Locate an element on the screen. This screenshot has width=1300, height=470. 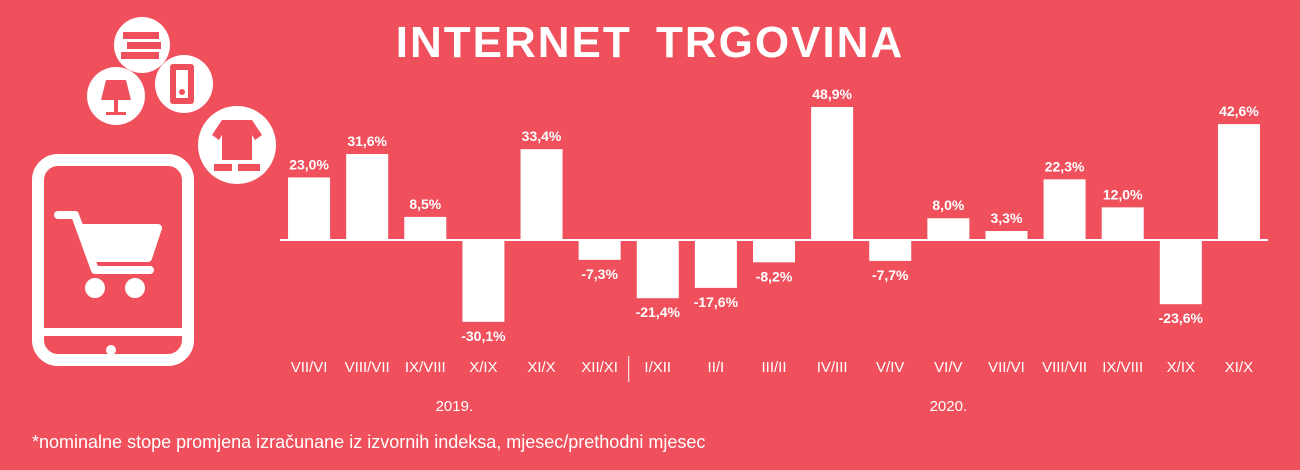
data-label: 48,9% is located at coordinates (832, 94).